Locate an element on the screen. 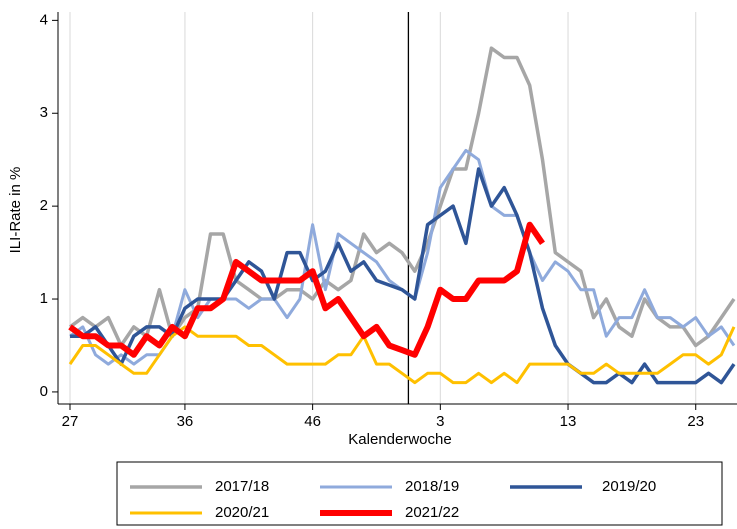  legend-label: 2019/20 is located at coordinates (629, 486).